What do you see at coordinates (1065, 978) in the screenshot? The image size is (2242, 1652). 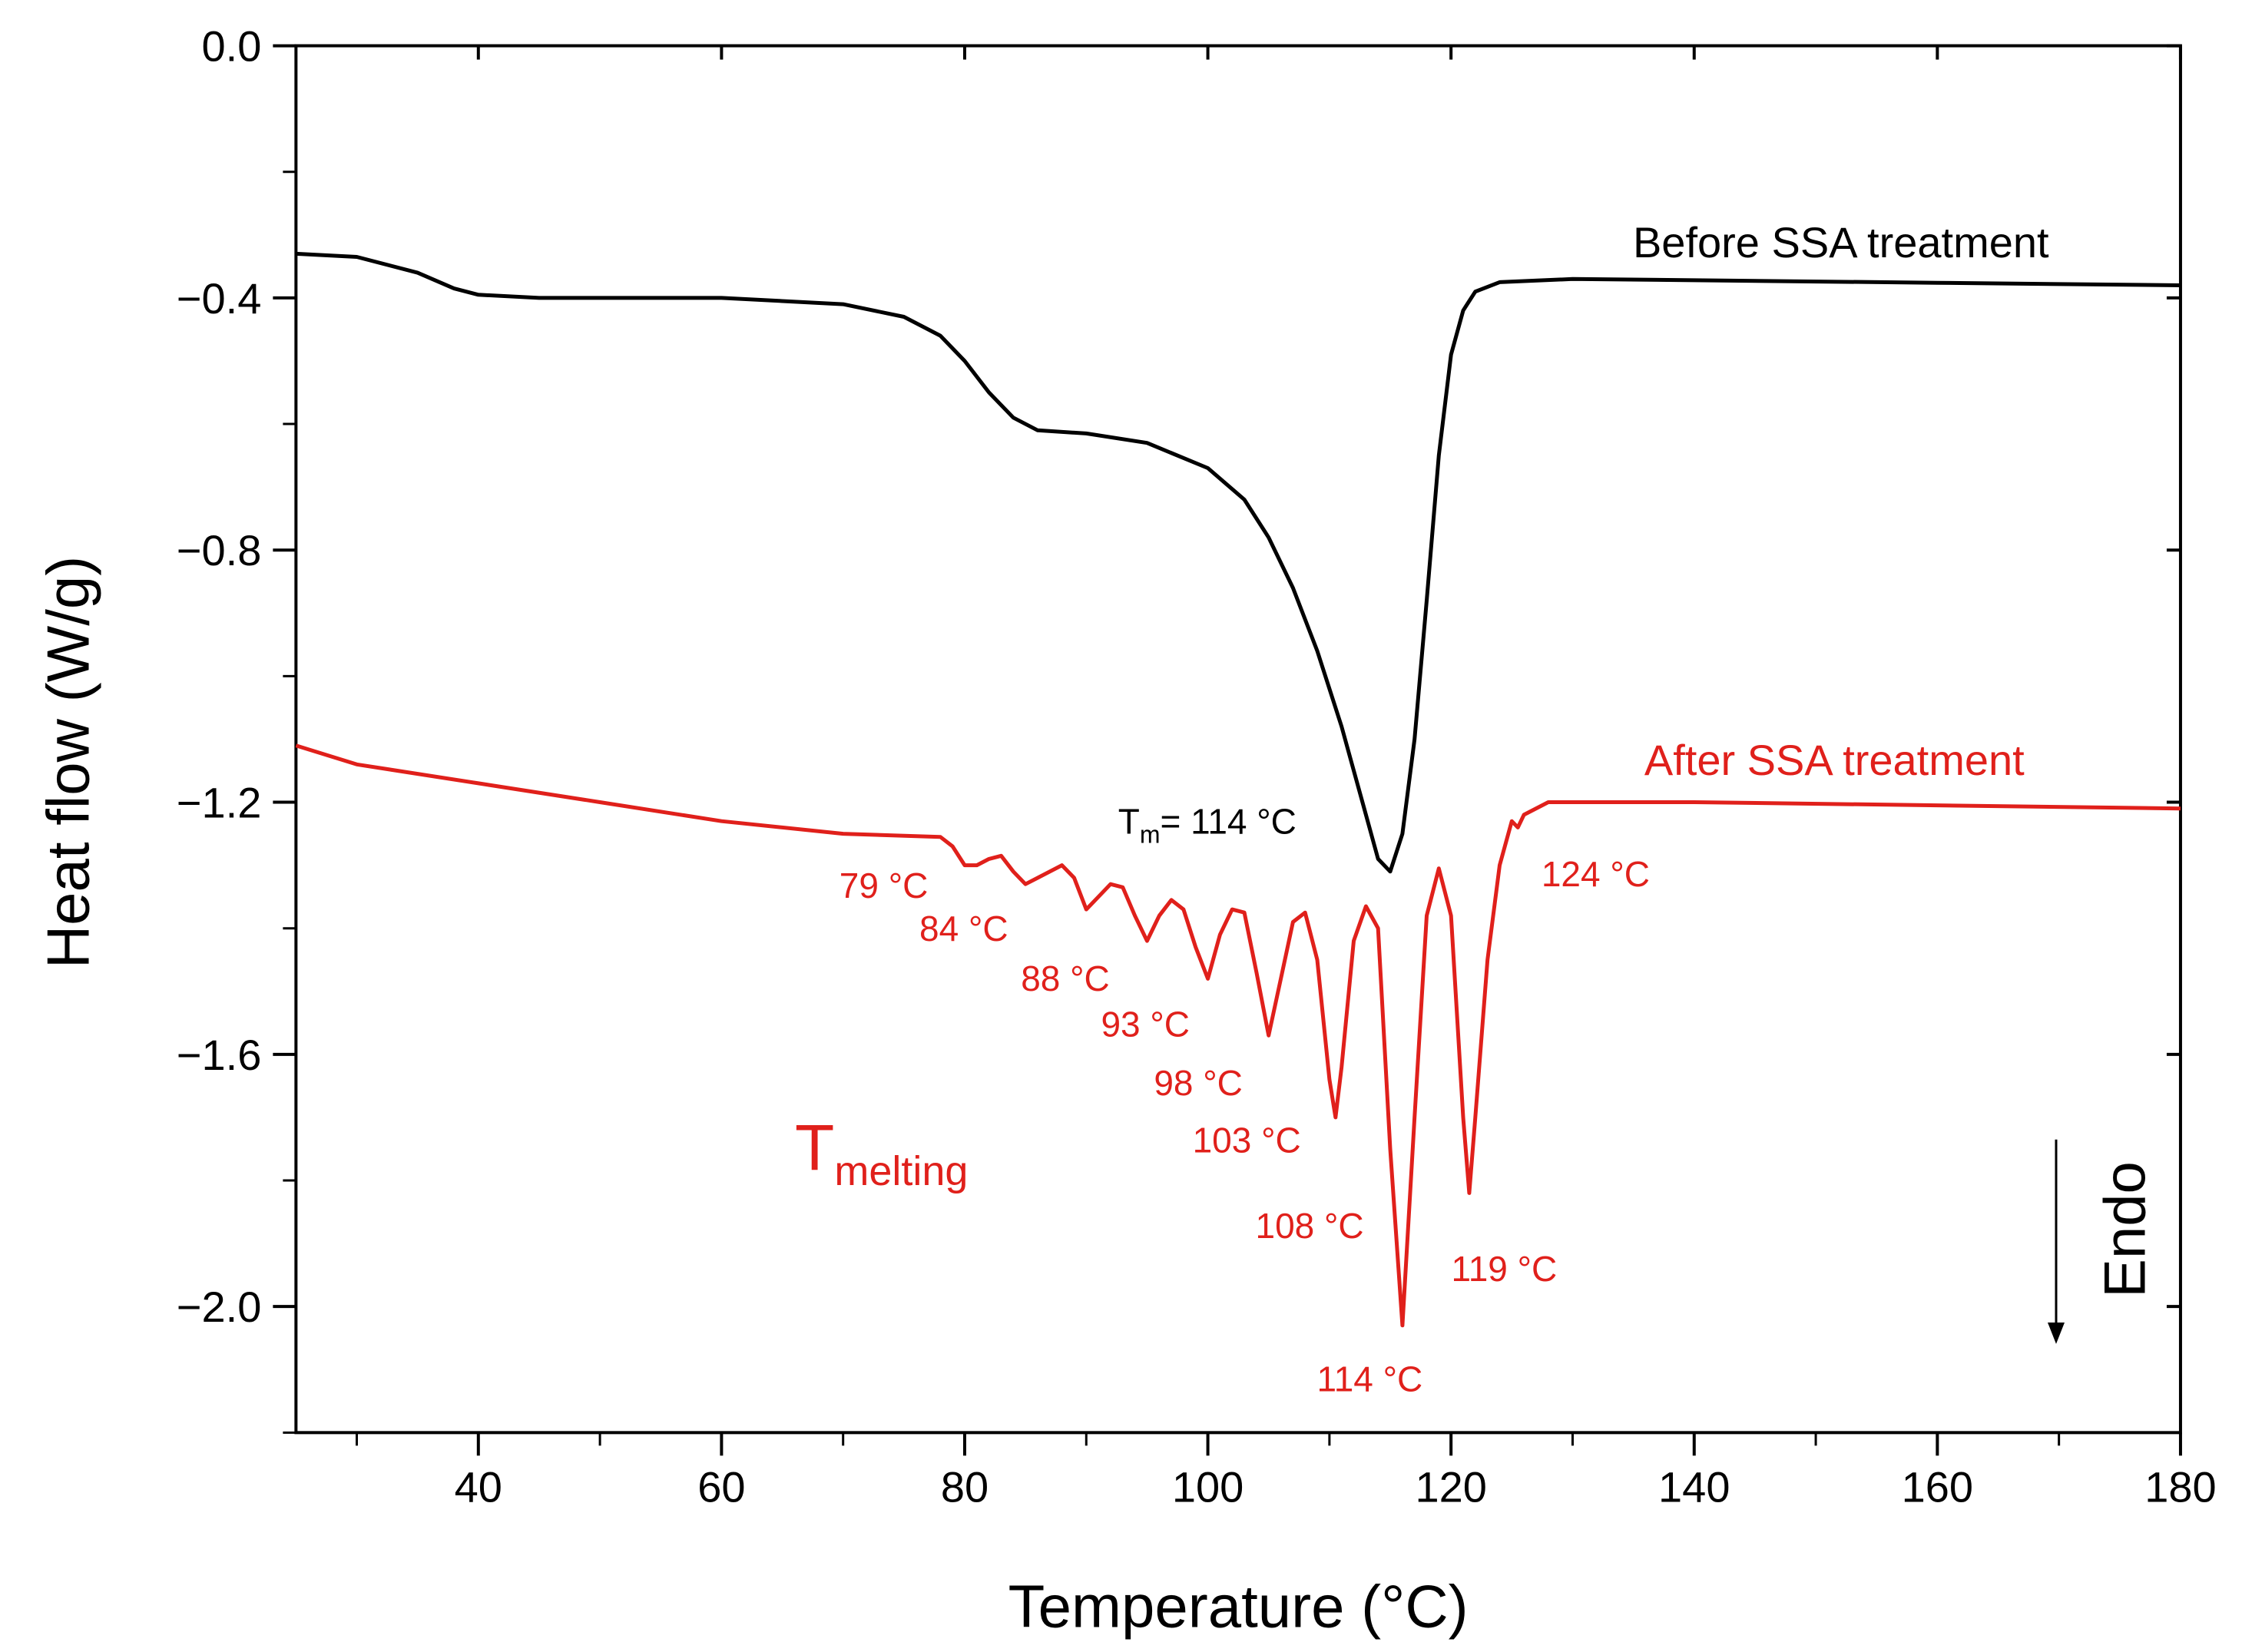 I see `peak-label: 88 °C` at bounding box center [1065, 978].